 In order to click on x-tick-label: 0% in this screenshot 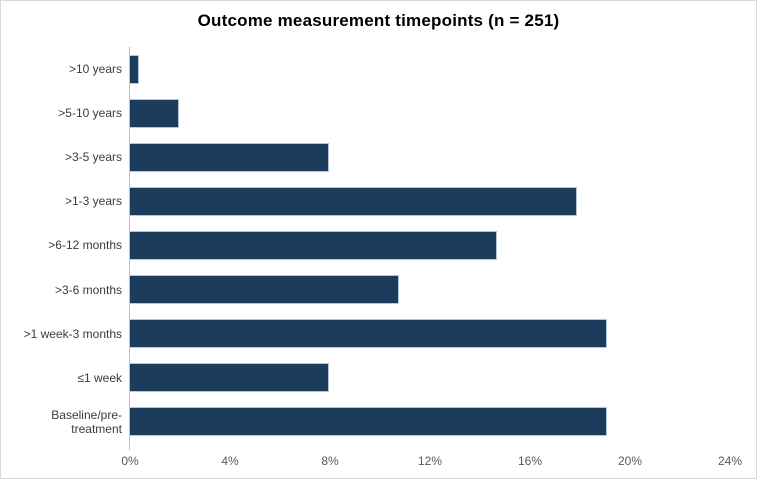, I will do `click(130, 461)`.